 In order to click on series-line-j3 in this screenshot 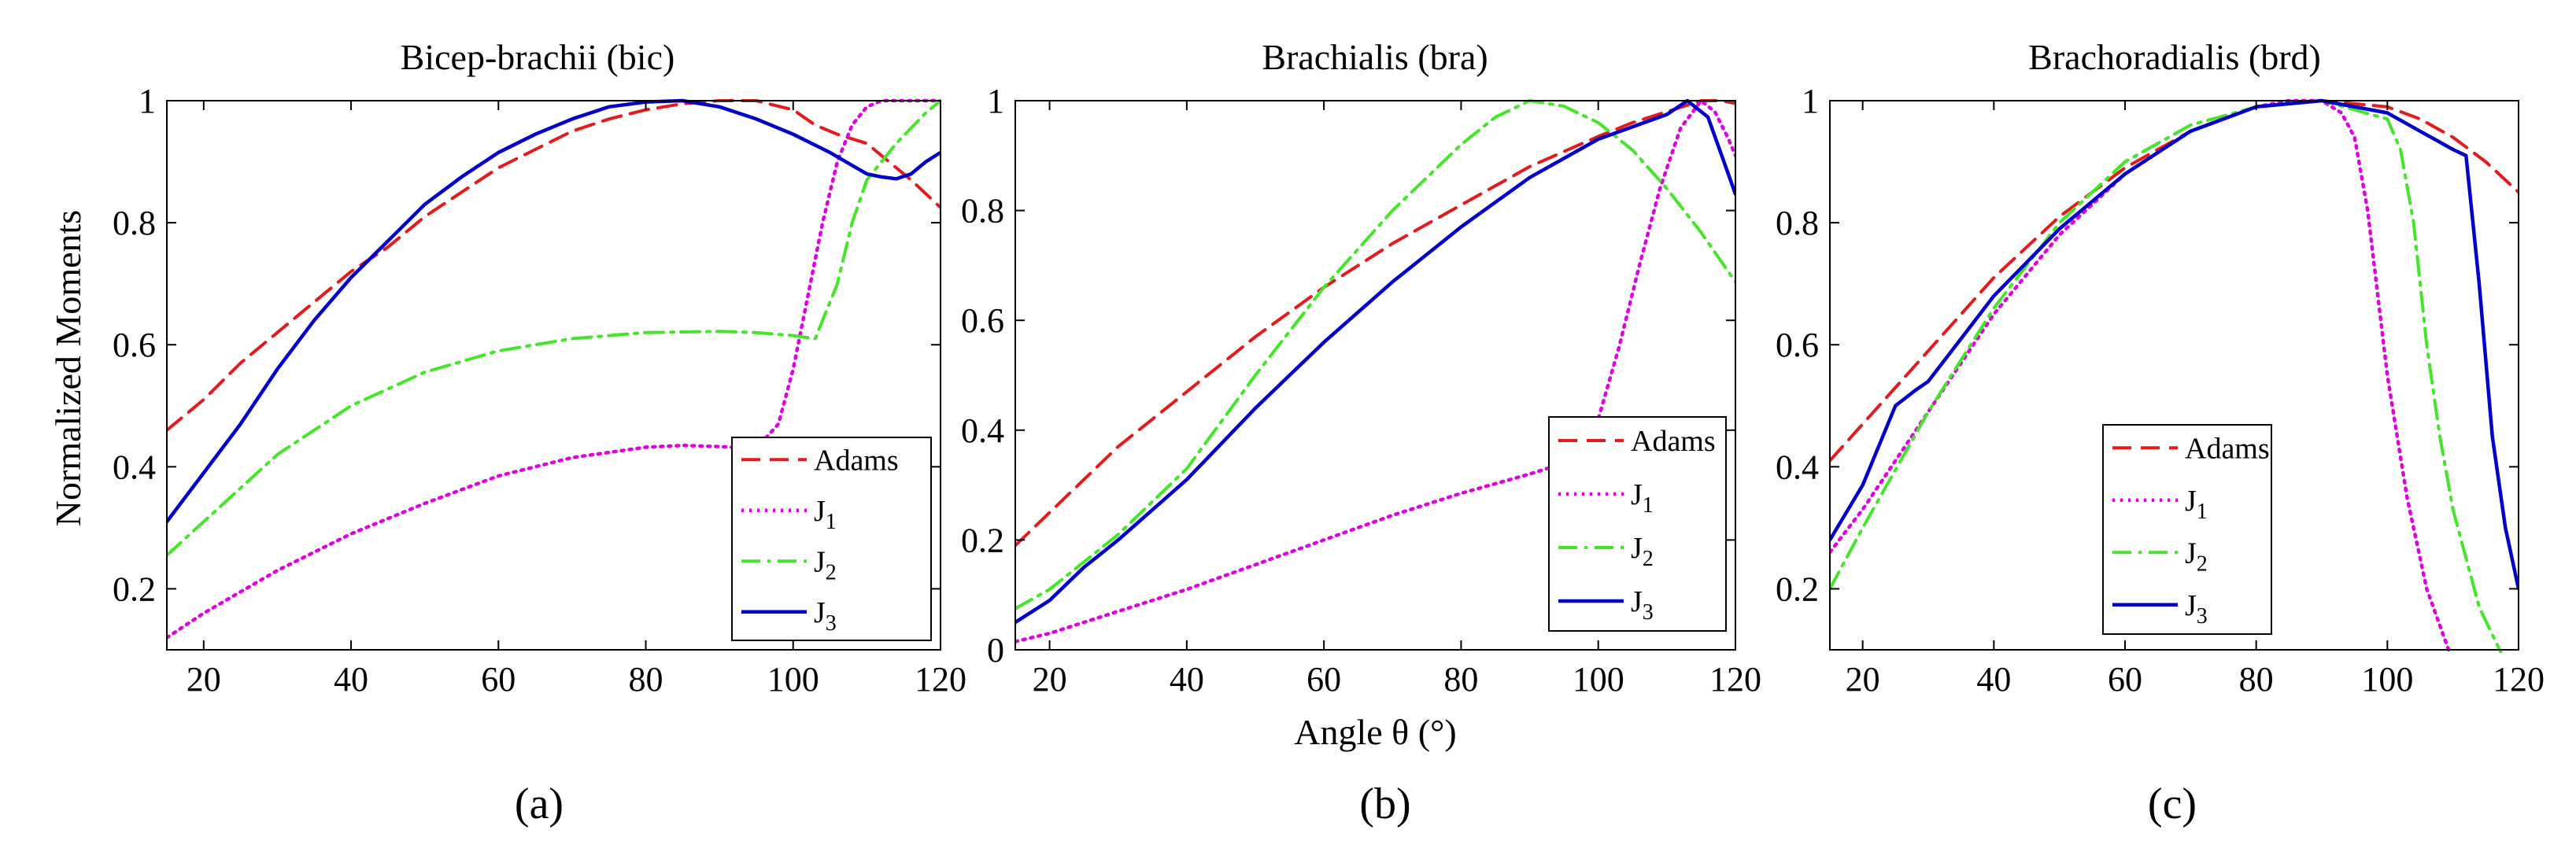, I will do `click(554, 311)`.